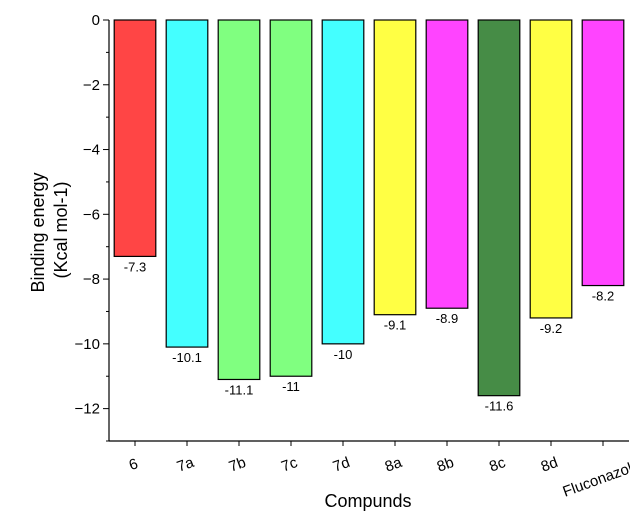 Image resolution: width=630 pixels, height=522 pixels. I want to click on x-tick-label-7d: 7d, so click(341, 465).